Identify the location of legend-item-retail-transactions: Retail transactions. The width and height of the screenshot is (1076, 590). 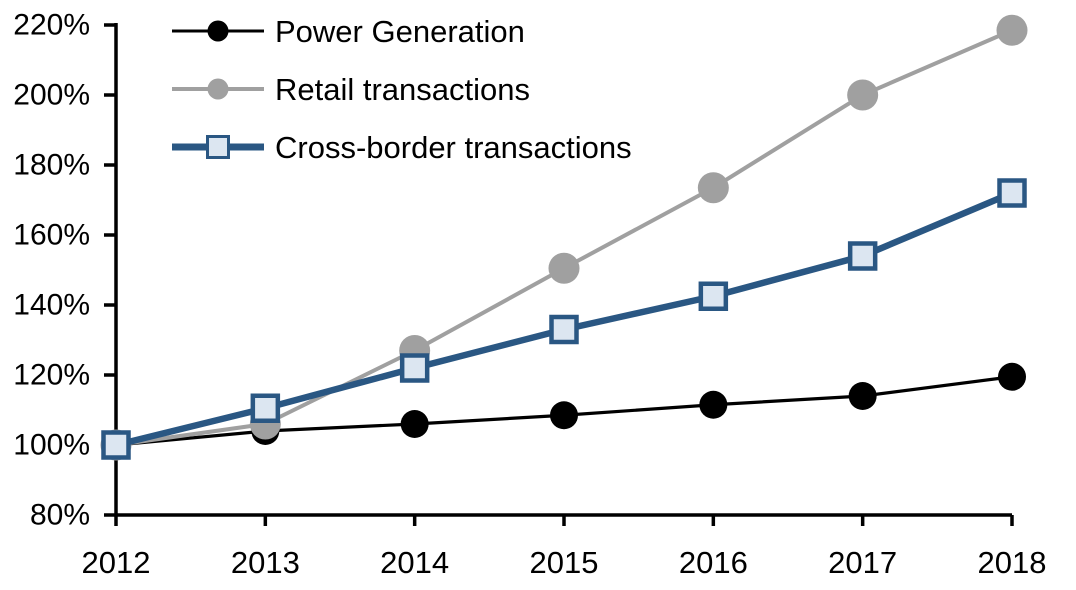
(402, 89).